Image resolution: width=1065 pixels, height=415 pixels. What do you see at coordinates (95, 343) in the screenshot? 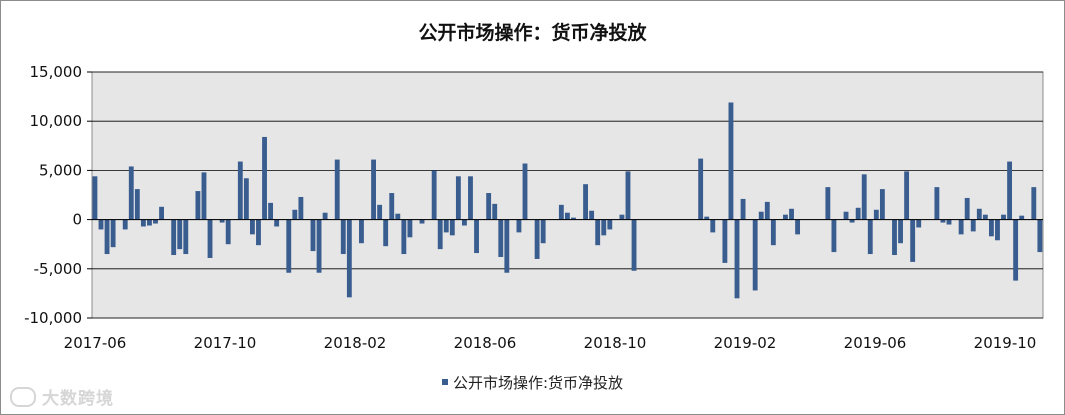
I see `x-tick-label: 2017-06` at bounding box center [95, 343].